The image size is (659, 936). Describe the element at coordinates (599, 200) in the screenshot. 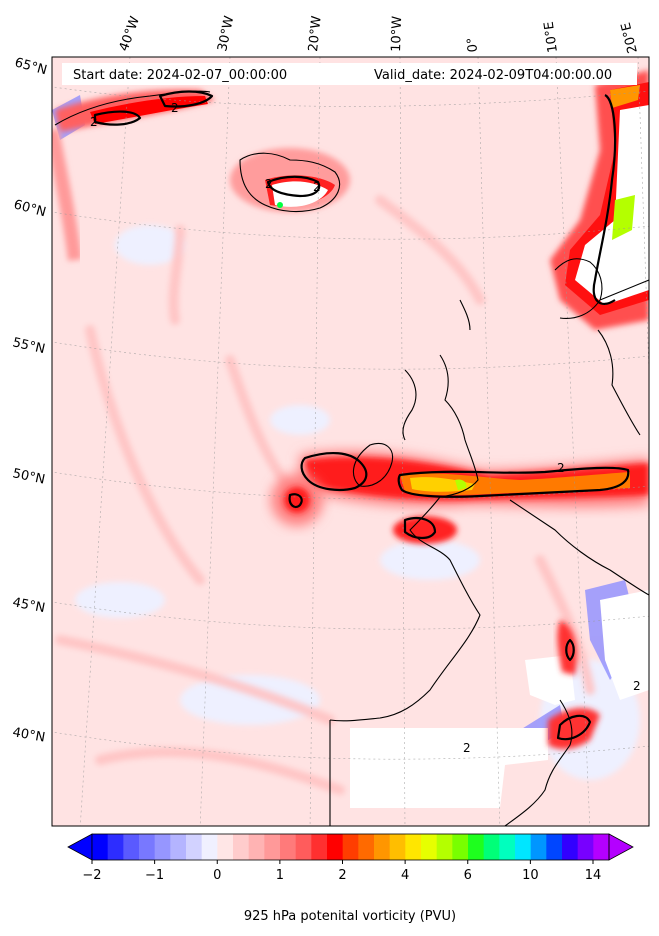

I see `norway-pv` at that location.